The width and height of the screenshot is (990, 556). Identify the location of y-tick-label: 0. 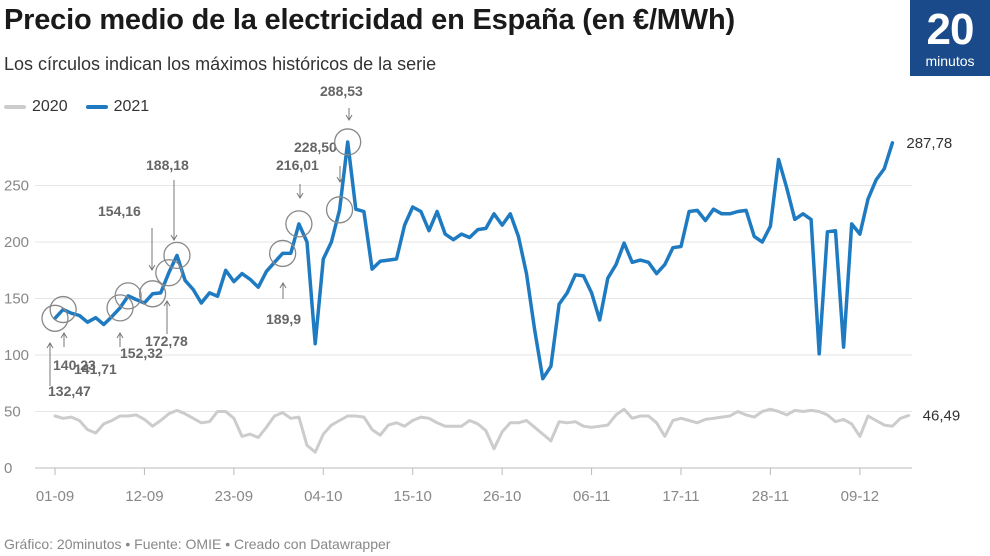
(8, 468).